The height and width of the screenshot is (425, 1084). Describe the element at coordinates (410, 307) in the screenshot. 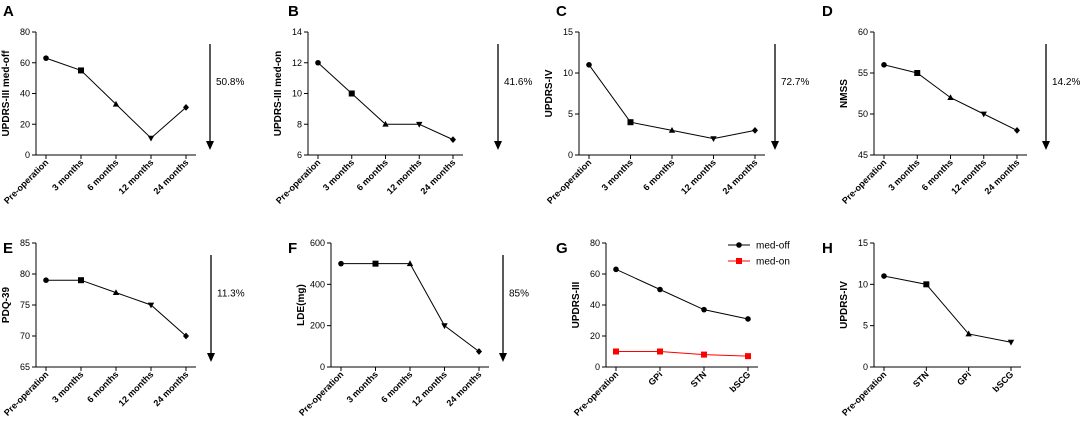

I see `panel-f-series-0-line` at that location.